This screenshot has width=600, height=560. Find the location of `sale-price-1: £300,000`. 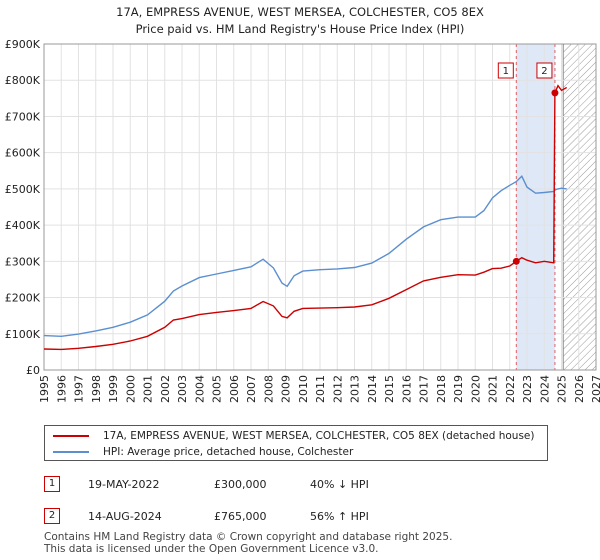

sale-price-1: £300,000 is located at coordinates (240, 484).